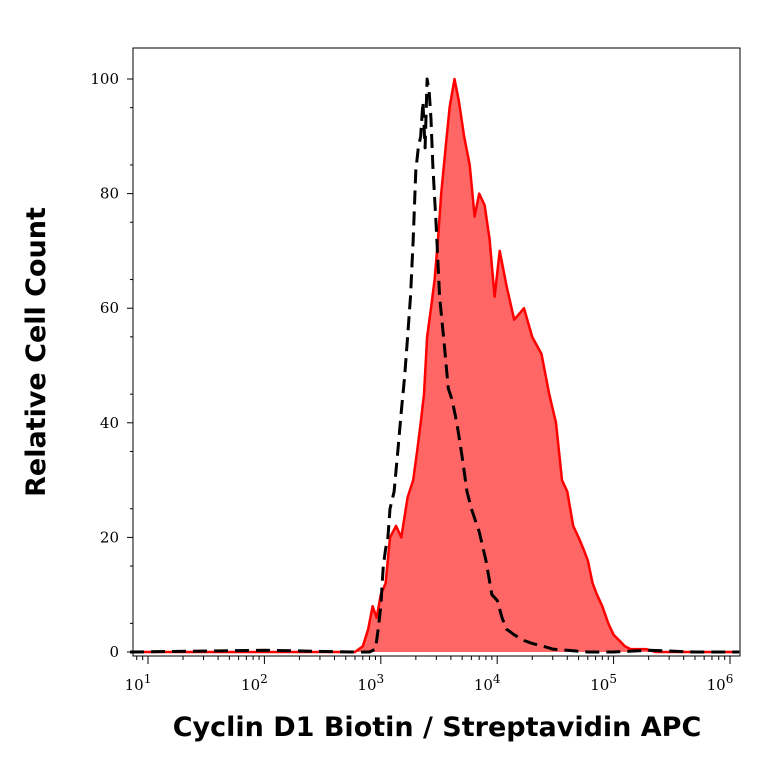 This screenshot has width=764, height=764. What do you see at coordinates (487, 683) in the screenshot?
I see `x-tick-label: 10⁴` at bounding box center [487, 683].